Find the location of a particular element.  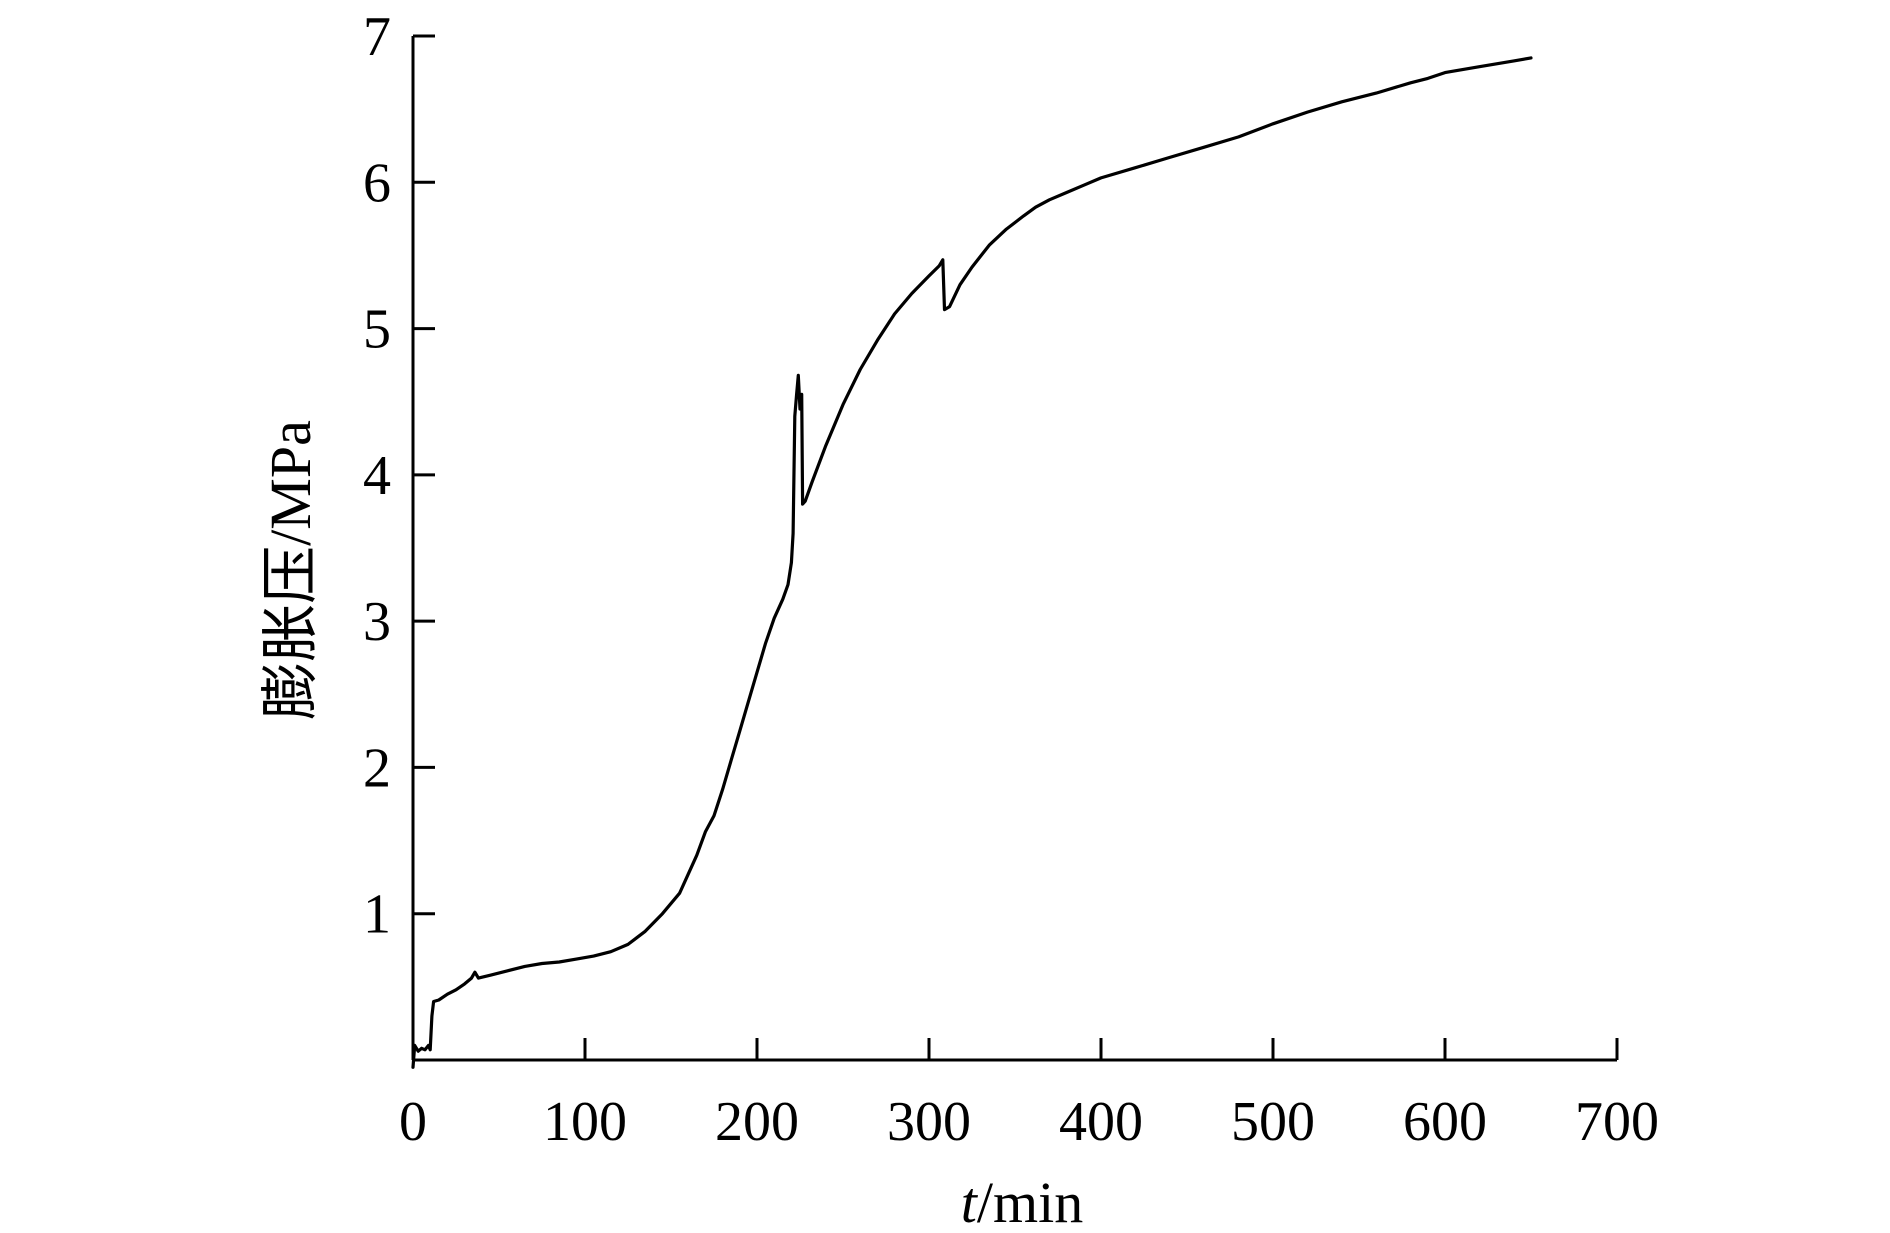

y-tick-label: 4 is located at coordinates (377, 476).